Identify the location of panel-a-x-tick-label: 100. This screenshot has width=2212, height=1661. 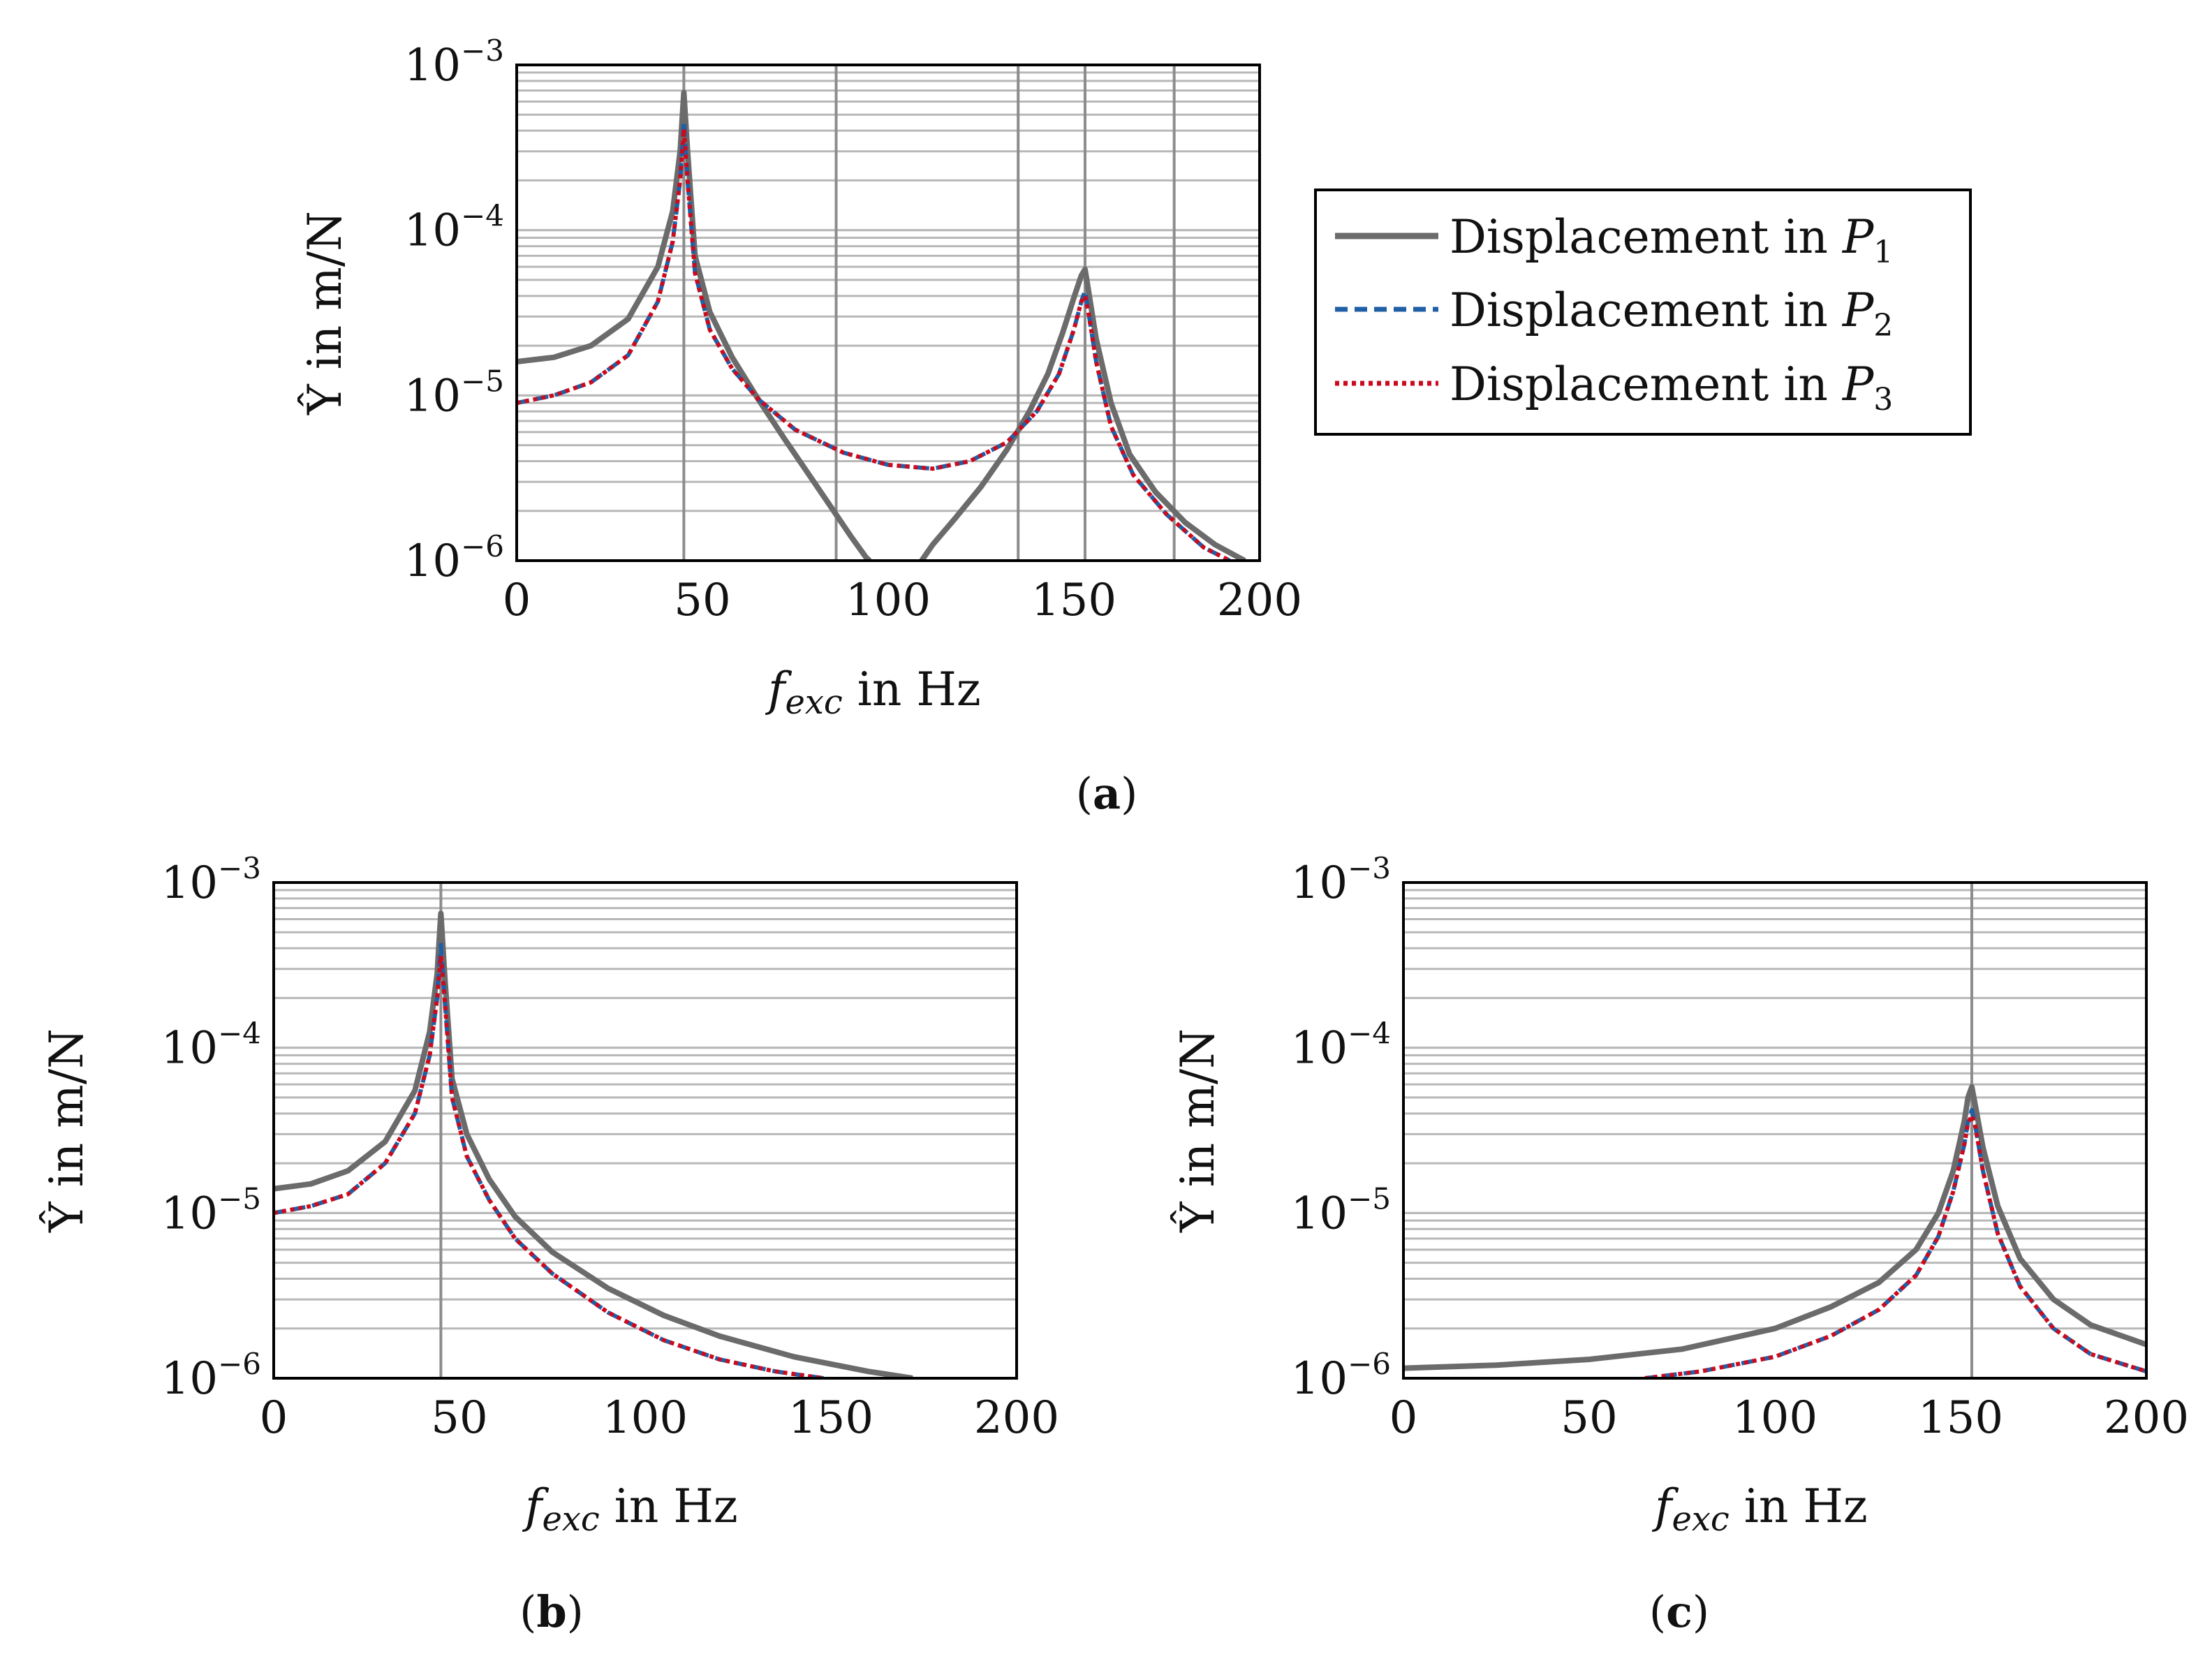
(888, 600).